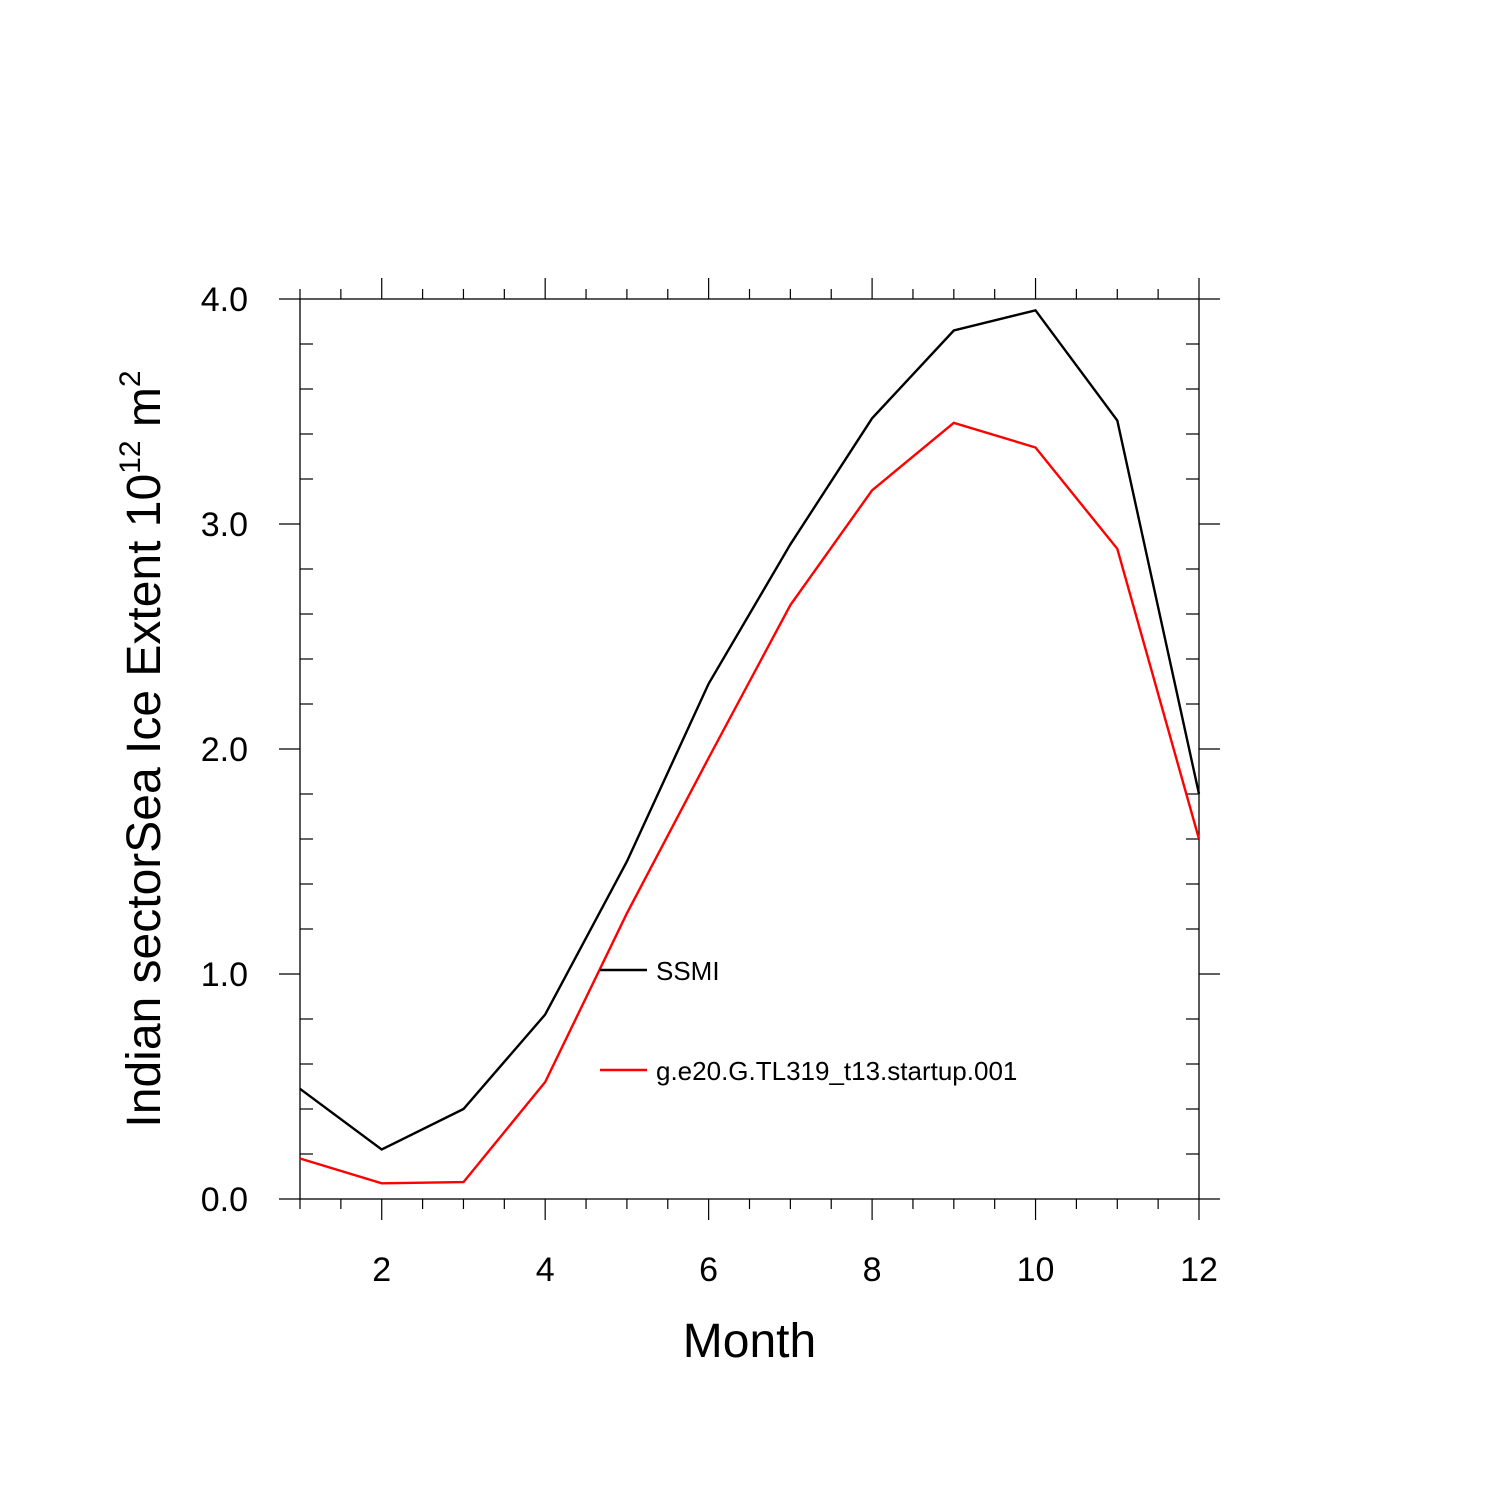  Describe the element at coordinates (224, 300) in the screenshot. I see `y-tick-label: 4.0` at that location.